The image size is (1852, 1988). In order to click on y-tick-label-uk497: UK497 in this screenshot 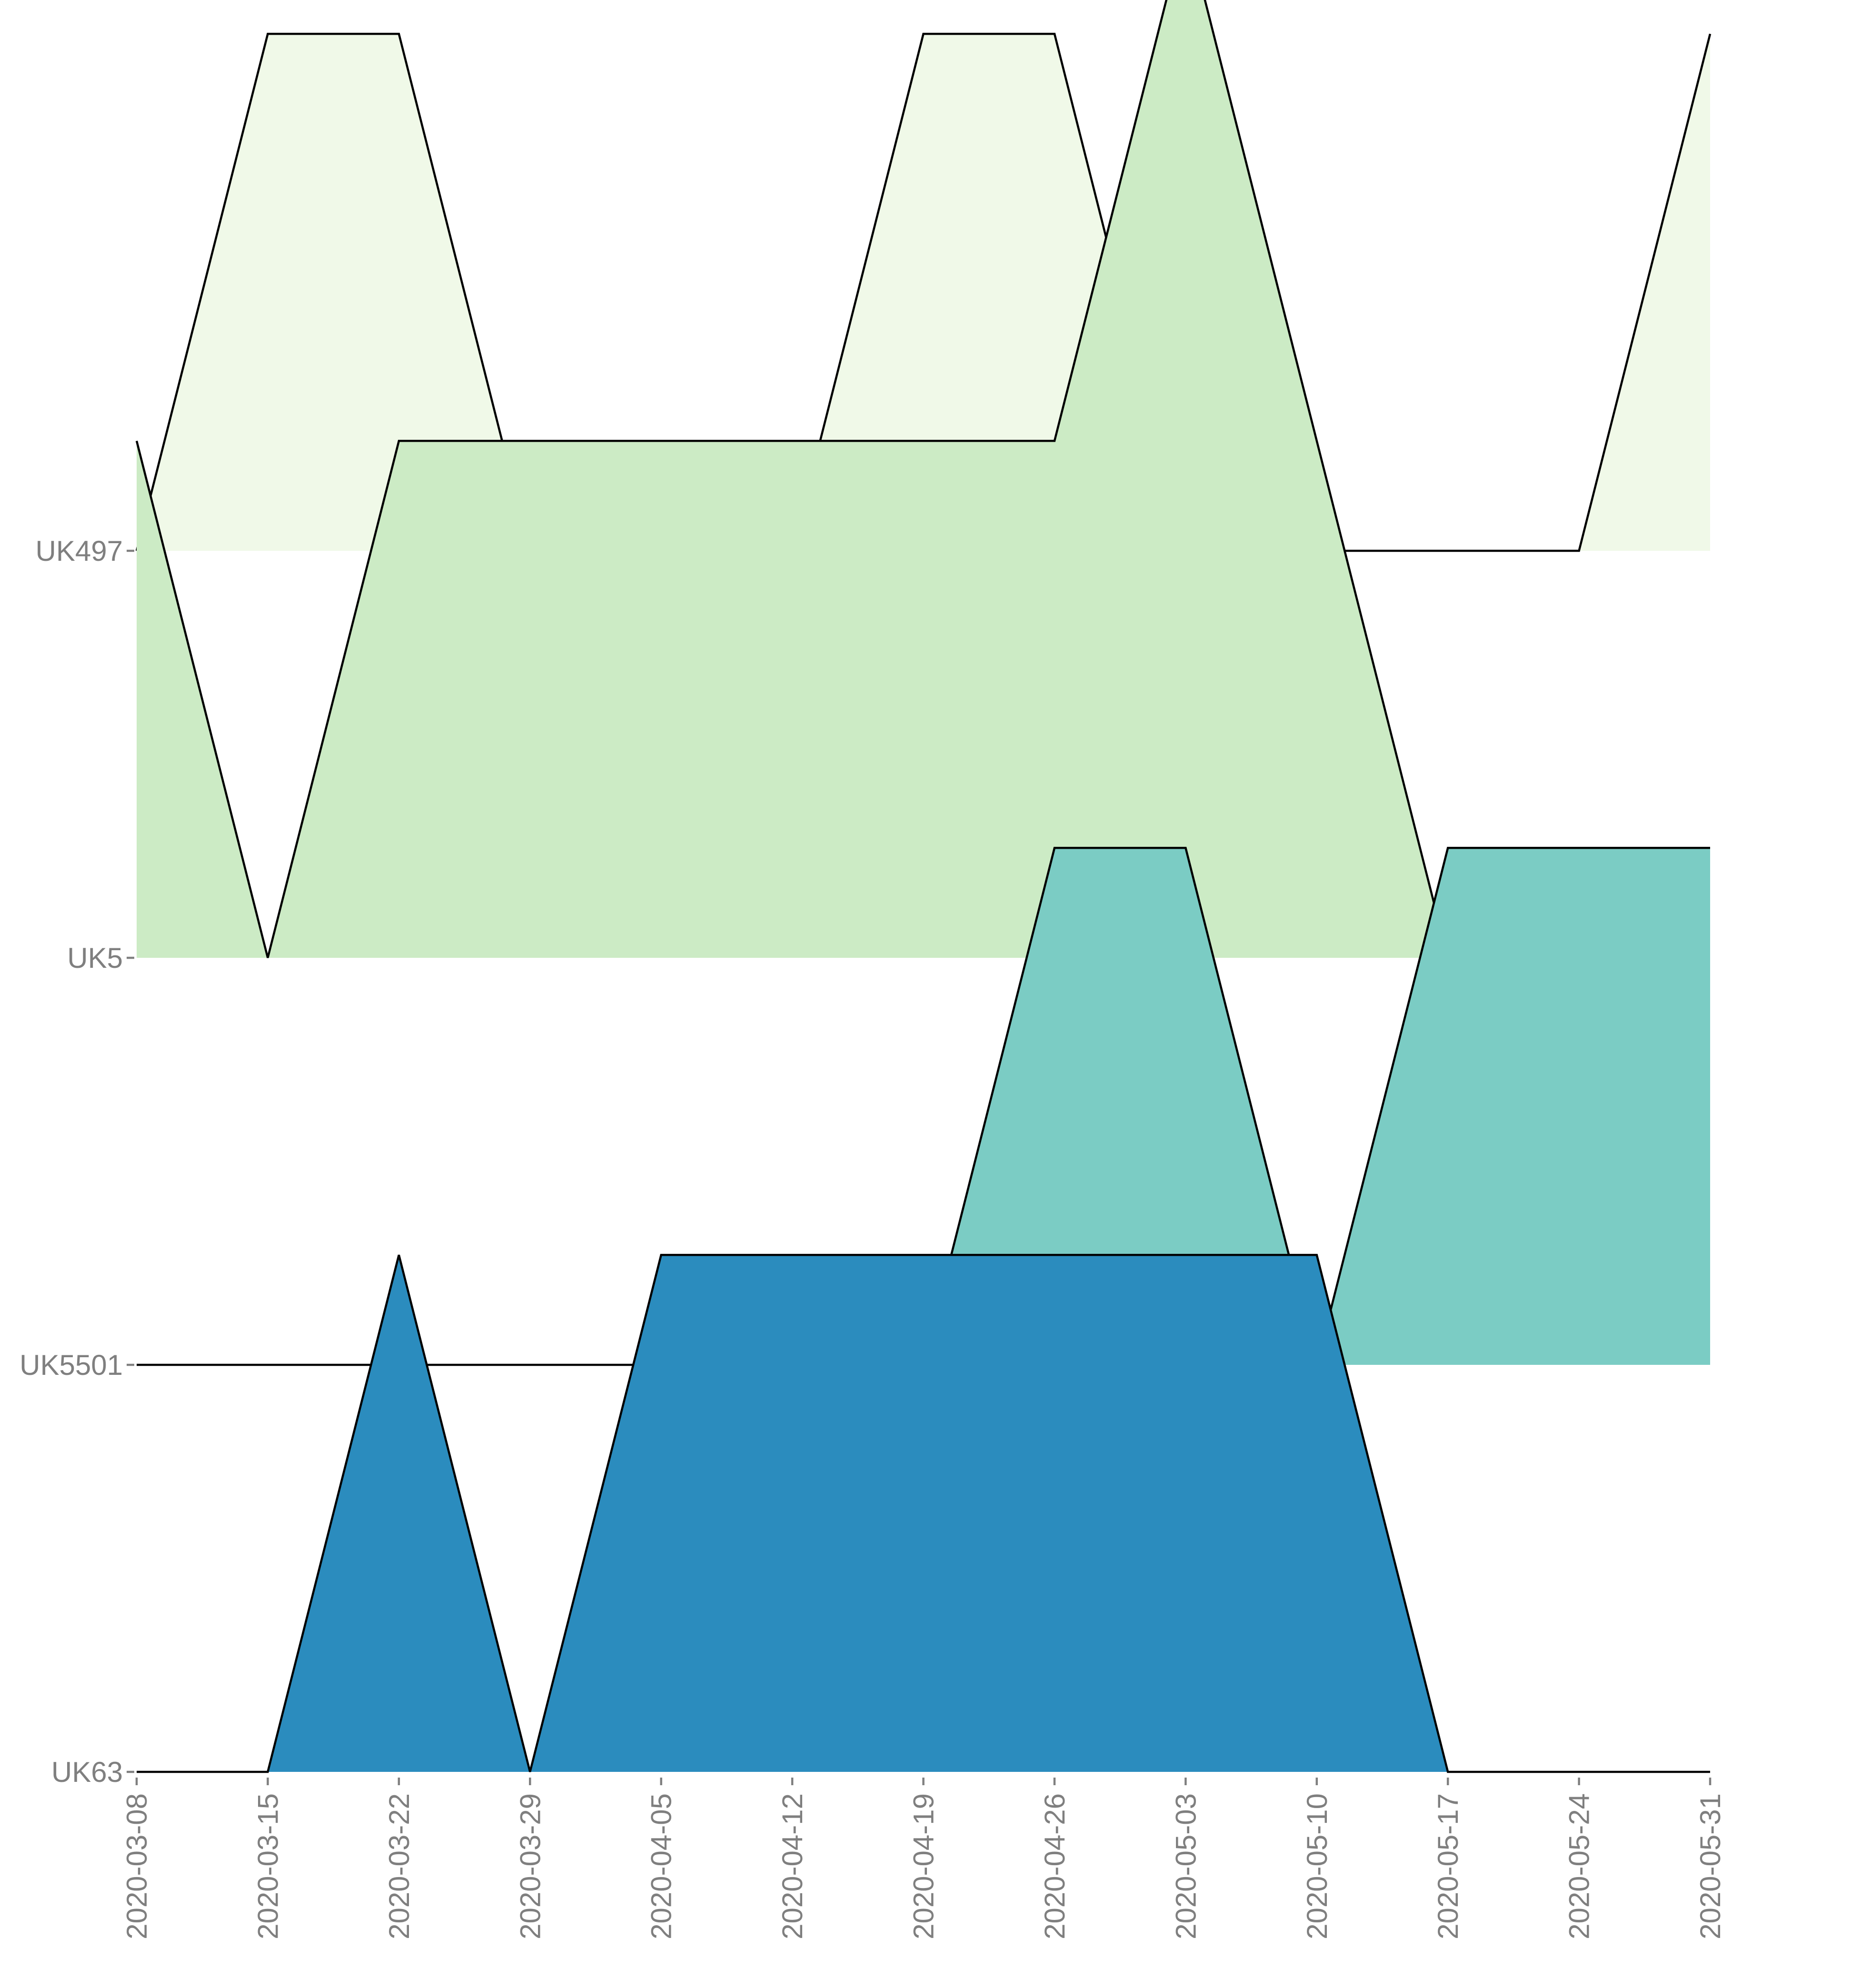, I will do `click(80, 551)`.